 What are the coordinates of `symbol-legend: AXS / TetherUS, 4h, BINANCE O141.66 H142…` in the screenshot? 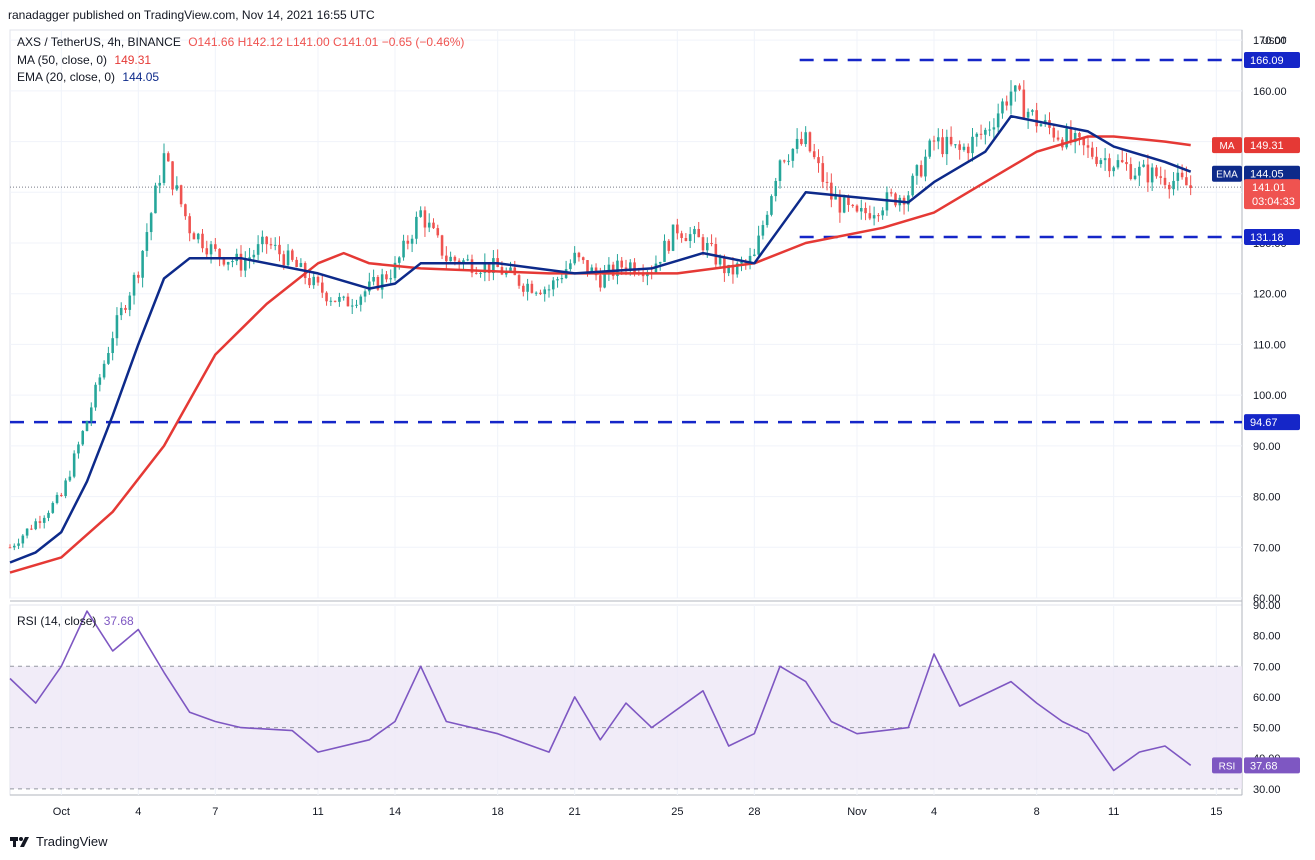 It's located at (240, 42).